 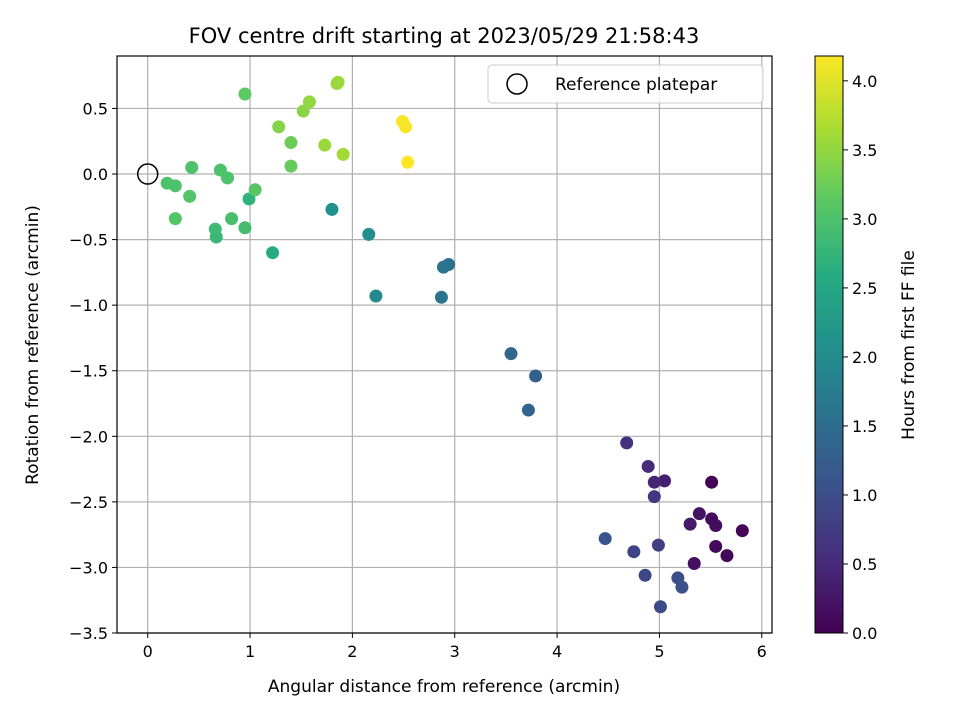 What do you see at coordinates (517, 84) in the screenshot?
I see `legend-marker` at bounding box center [517, 84].